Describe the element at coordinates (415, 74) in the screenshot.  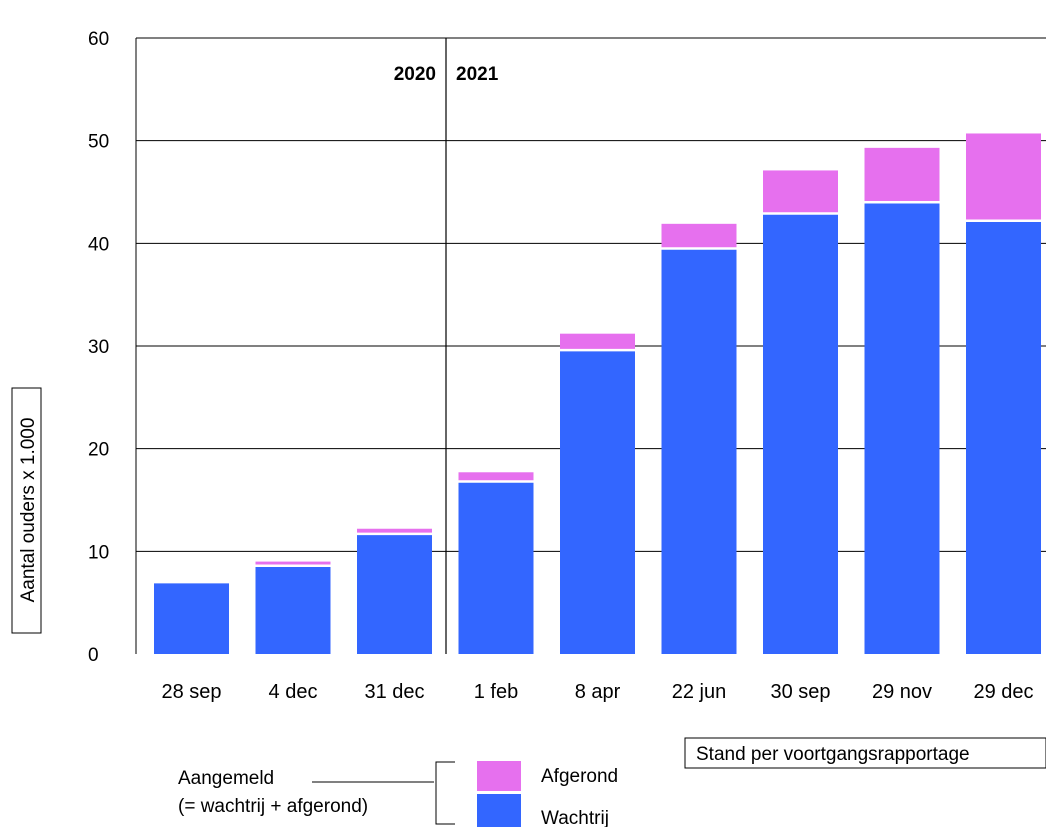
I see `year-label-2020: 2020` at that location.